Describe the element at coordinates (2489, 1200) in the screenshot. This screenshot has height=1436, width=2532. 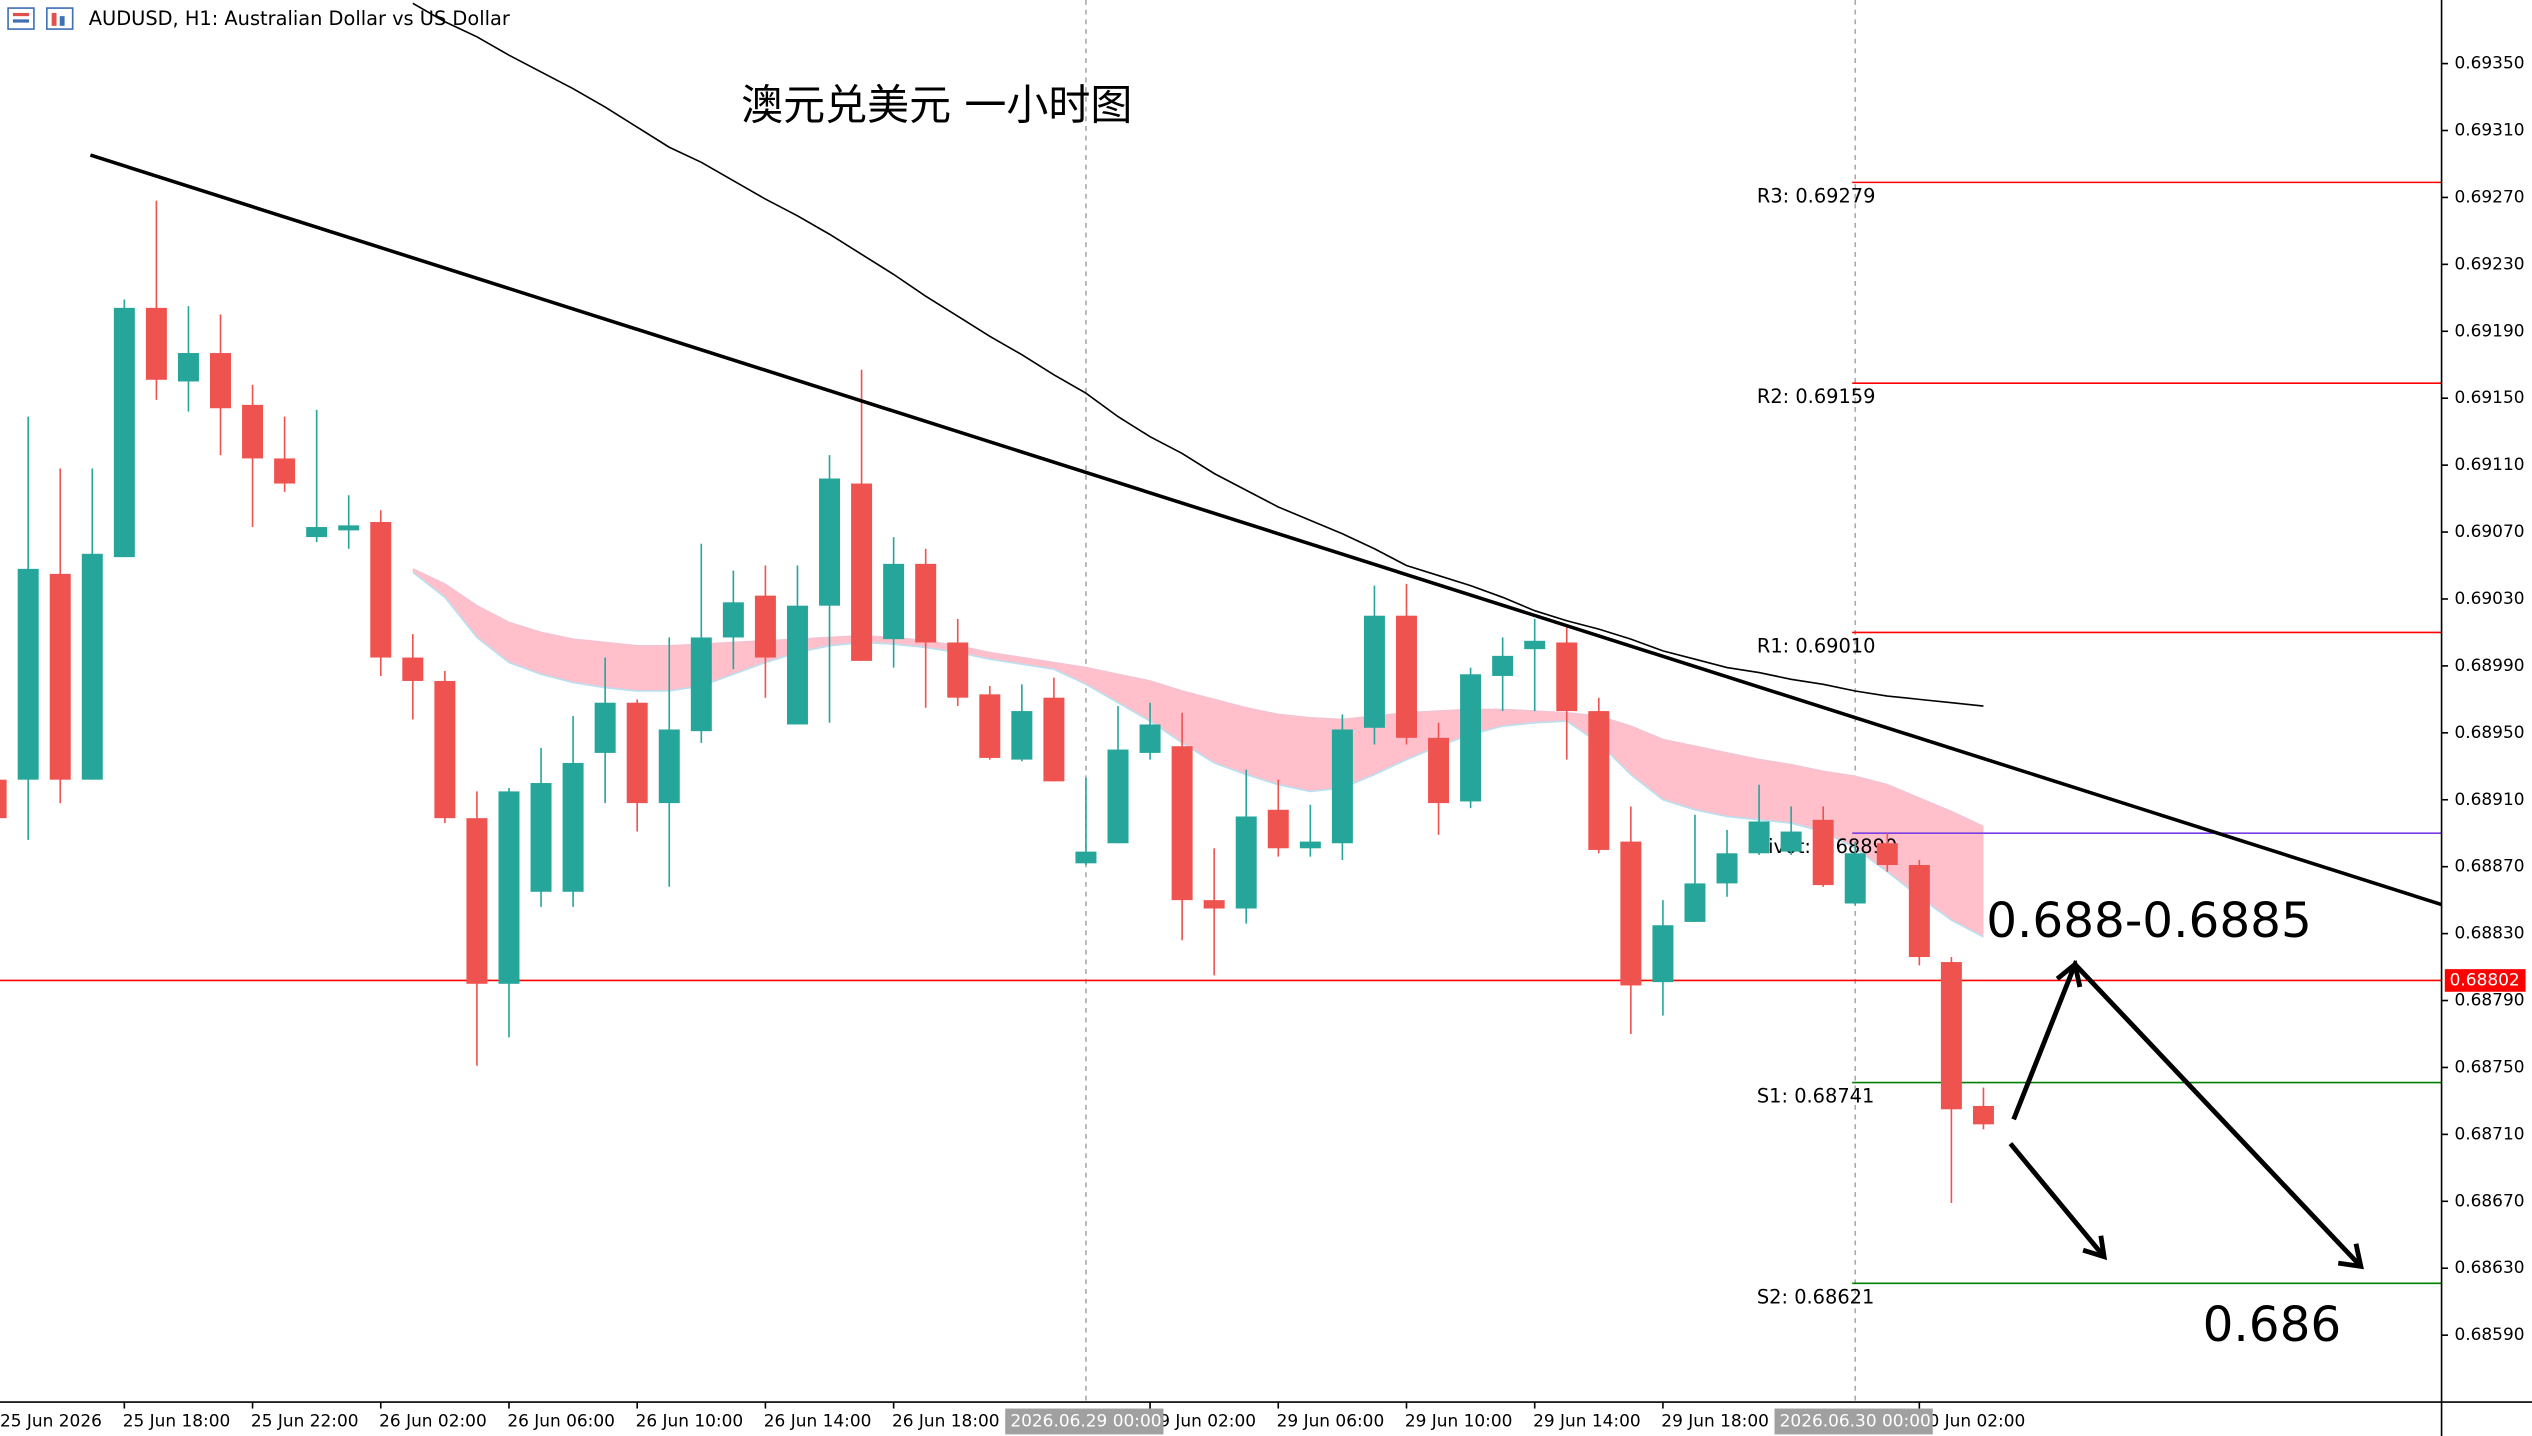
I see `y-tick-label: 0.68670` at that location.